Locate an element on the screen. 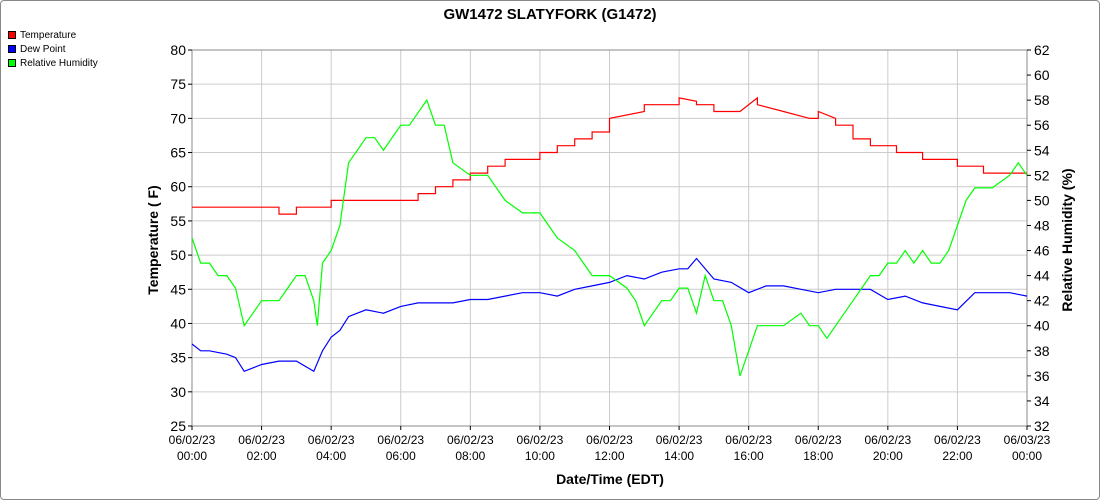 This screenshot has height=500, width=1100. x-axis-label: Date/Time (EDT) is located at coordinates (610, 479).